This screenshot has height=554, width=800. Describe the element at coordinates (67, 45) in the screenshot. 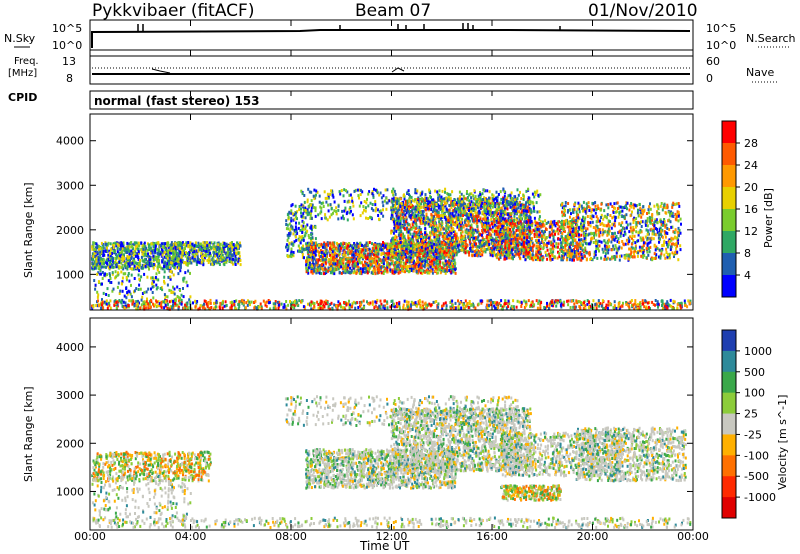

I see `noise-left-tick-bottom: 10^0` at that location.